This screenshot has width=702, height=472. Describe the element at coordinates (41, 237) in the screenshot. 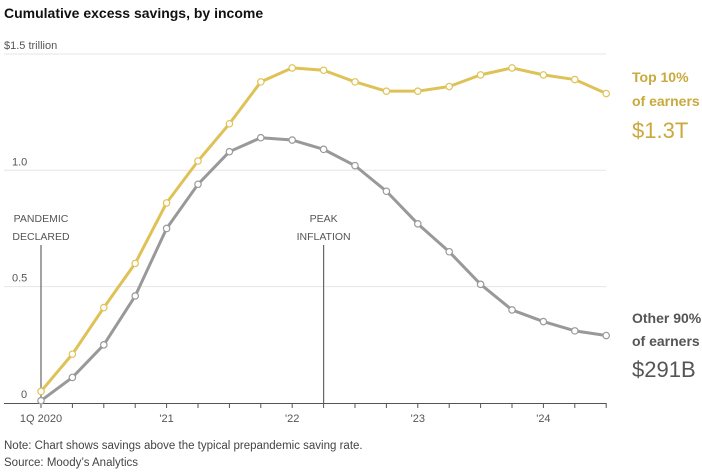

I see `annotation-label: DECLARED` at that location.